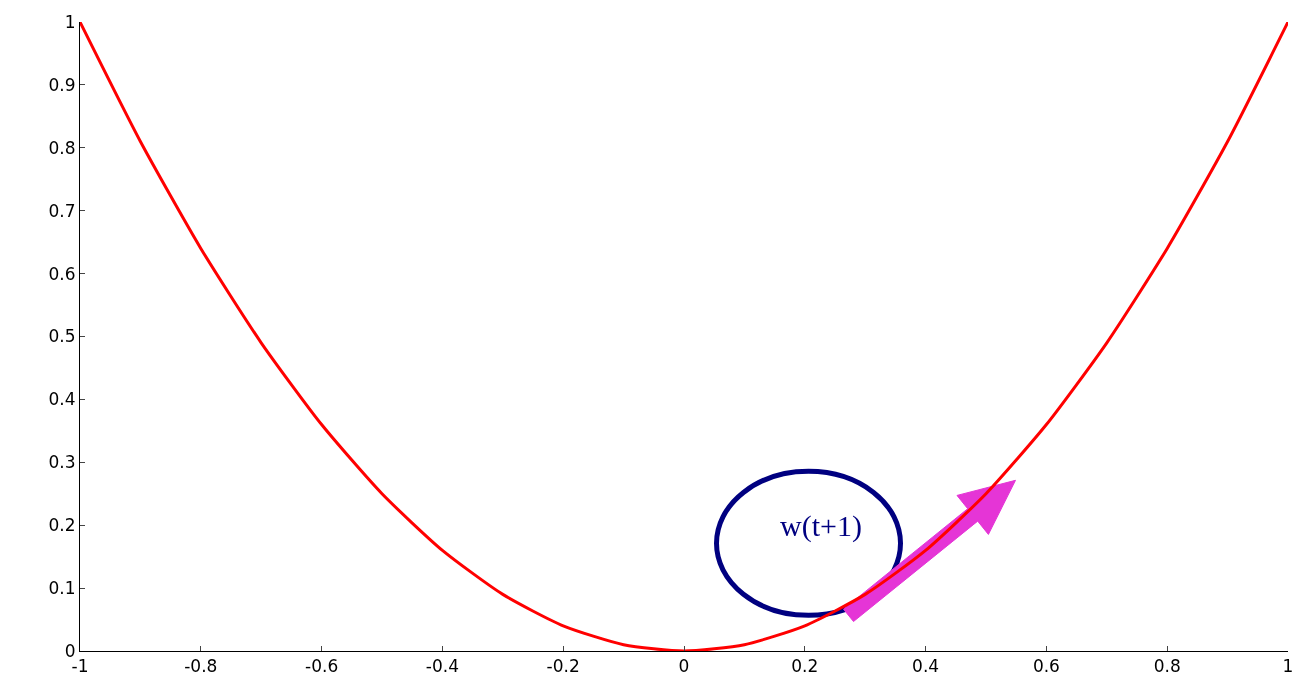 This screenshot has height=687, width=1306. I want to click on y-tick-label: 0.9, so click(62, 84).